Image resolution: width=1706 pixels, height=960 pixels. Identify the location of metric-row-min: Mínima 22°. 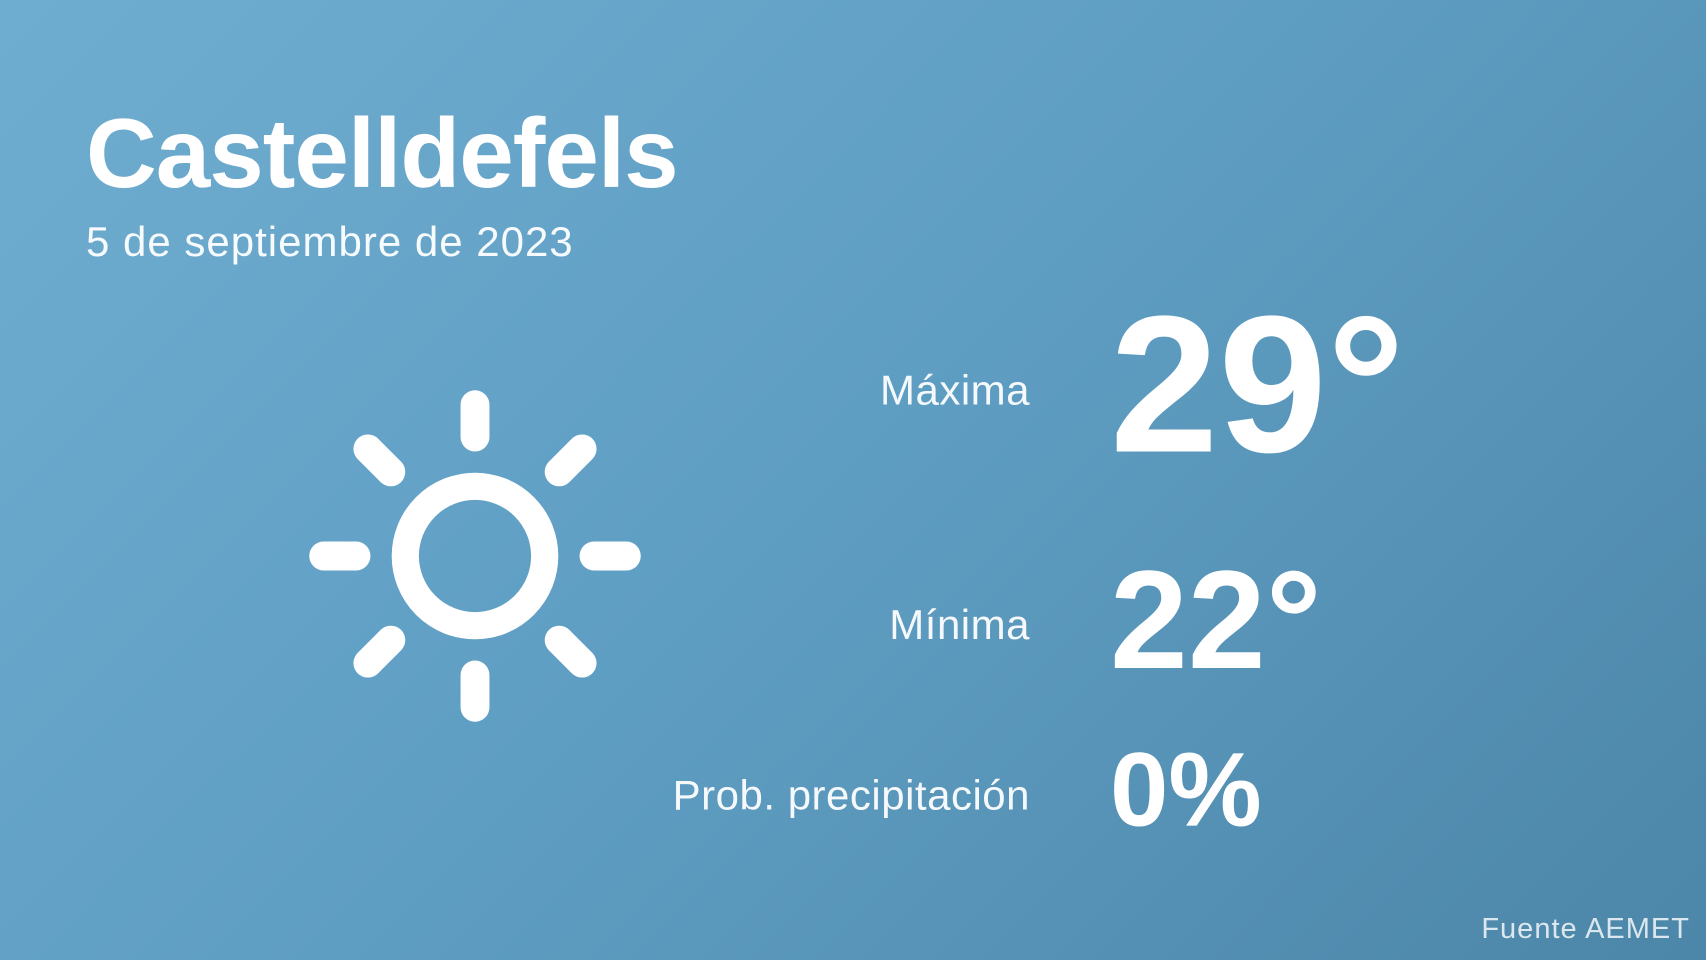
(891, 619).